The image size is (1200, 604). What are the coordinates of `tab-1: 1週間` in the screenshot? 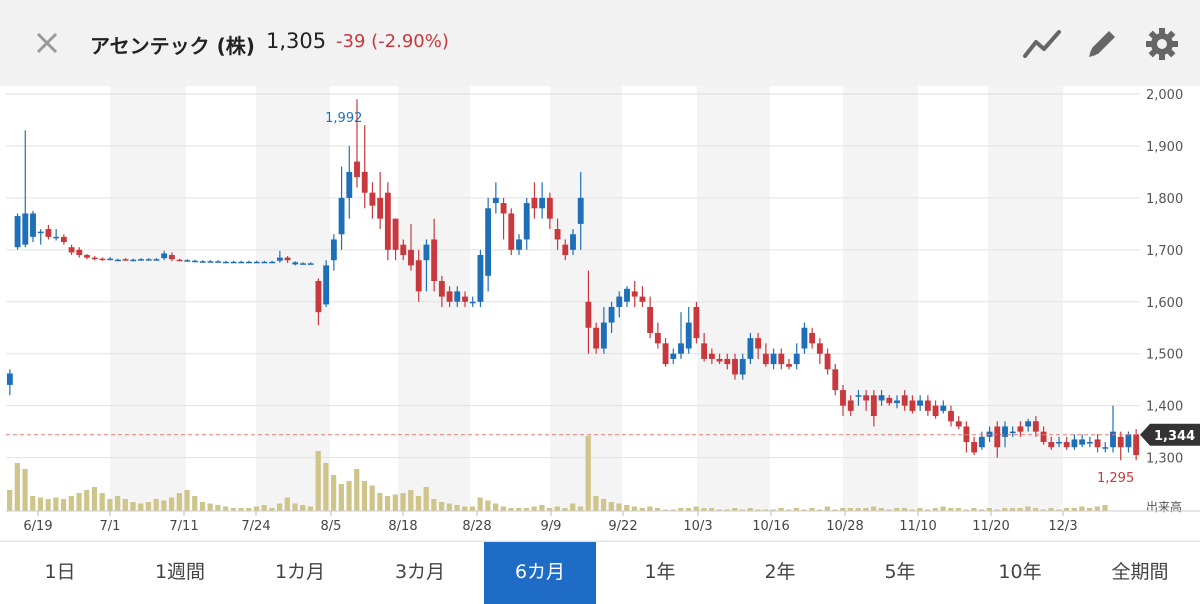 It's located at (180, 572).